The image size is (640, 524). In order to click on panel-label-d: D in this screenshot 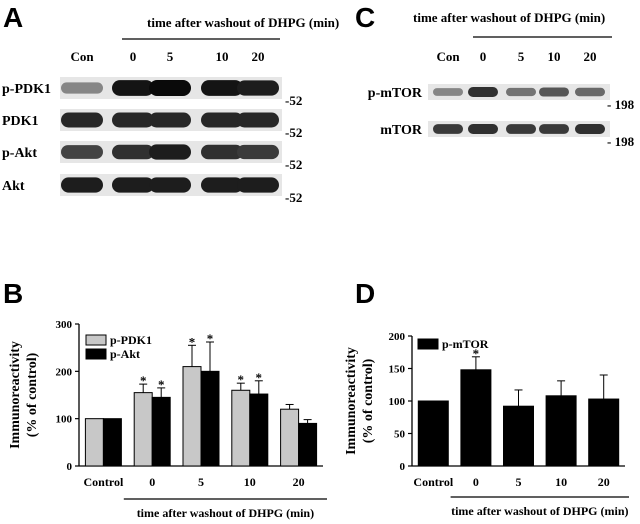, I will do `click(365, 293)`.